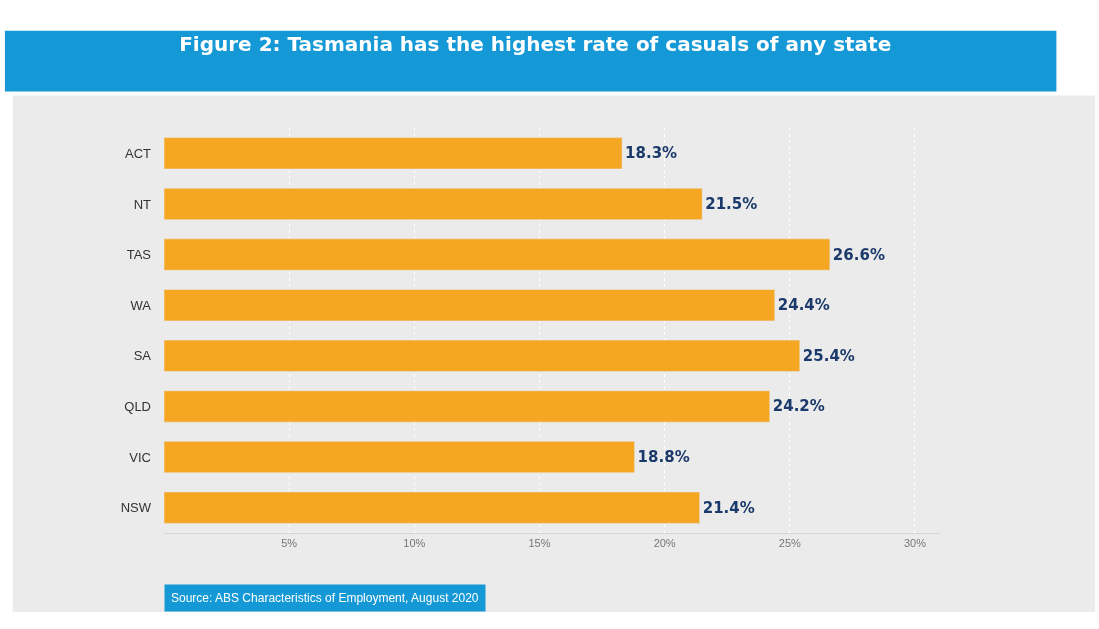 The image size is (1099, 629). I want to click on x-tick-label: 25%, so click(790, 543).